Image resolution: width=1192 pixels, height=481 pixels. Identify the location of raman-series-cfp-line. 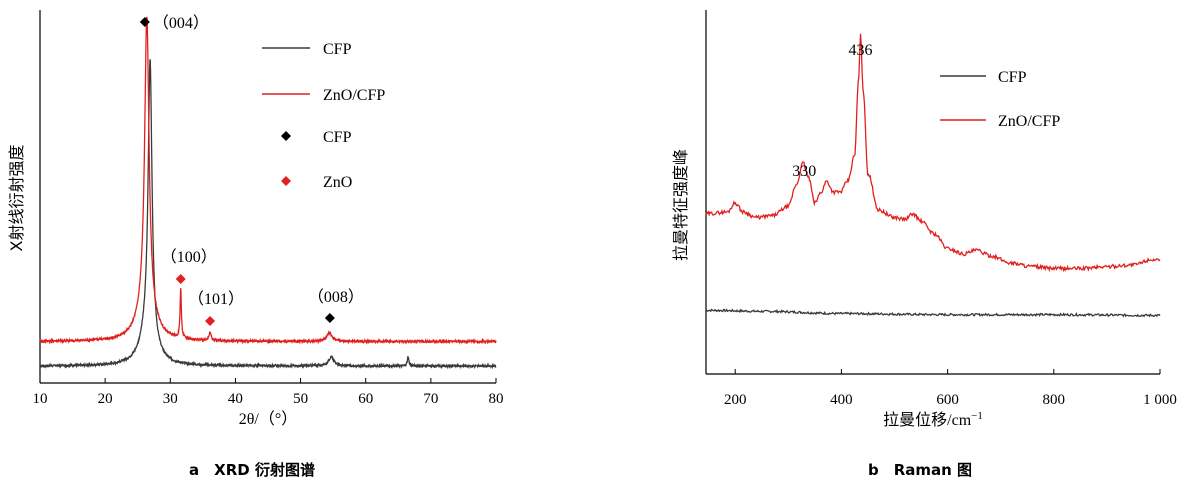
(933, 313).